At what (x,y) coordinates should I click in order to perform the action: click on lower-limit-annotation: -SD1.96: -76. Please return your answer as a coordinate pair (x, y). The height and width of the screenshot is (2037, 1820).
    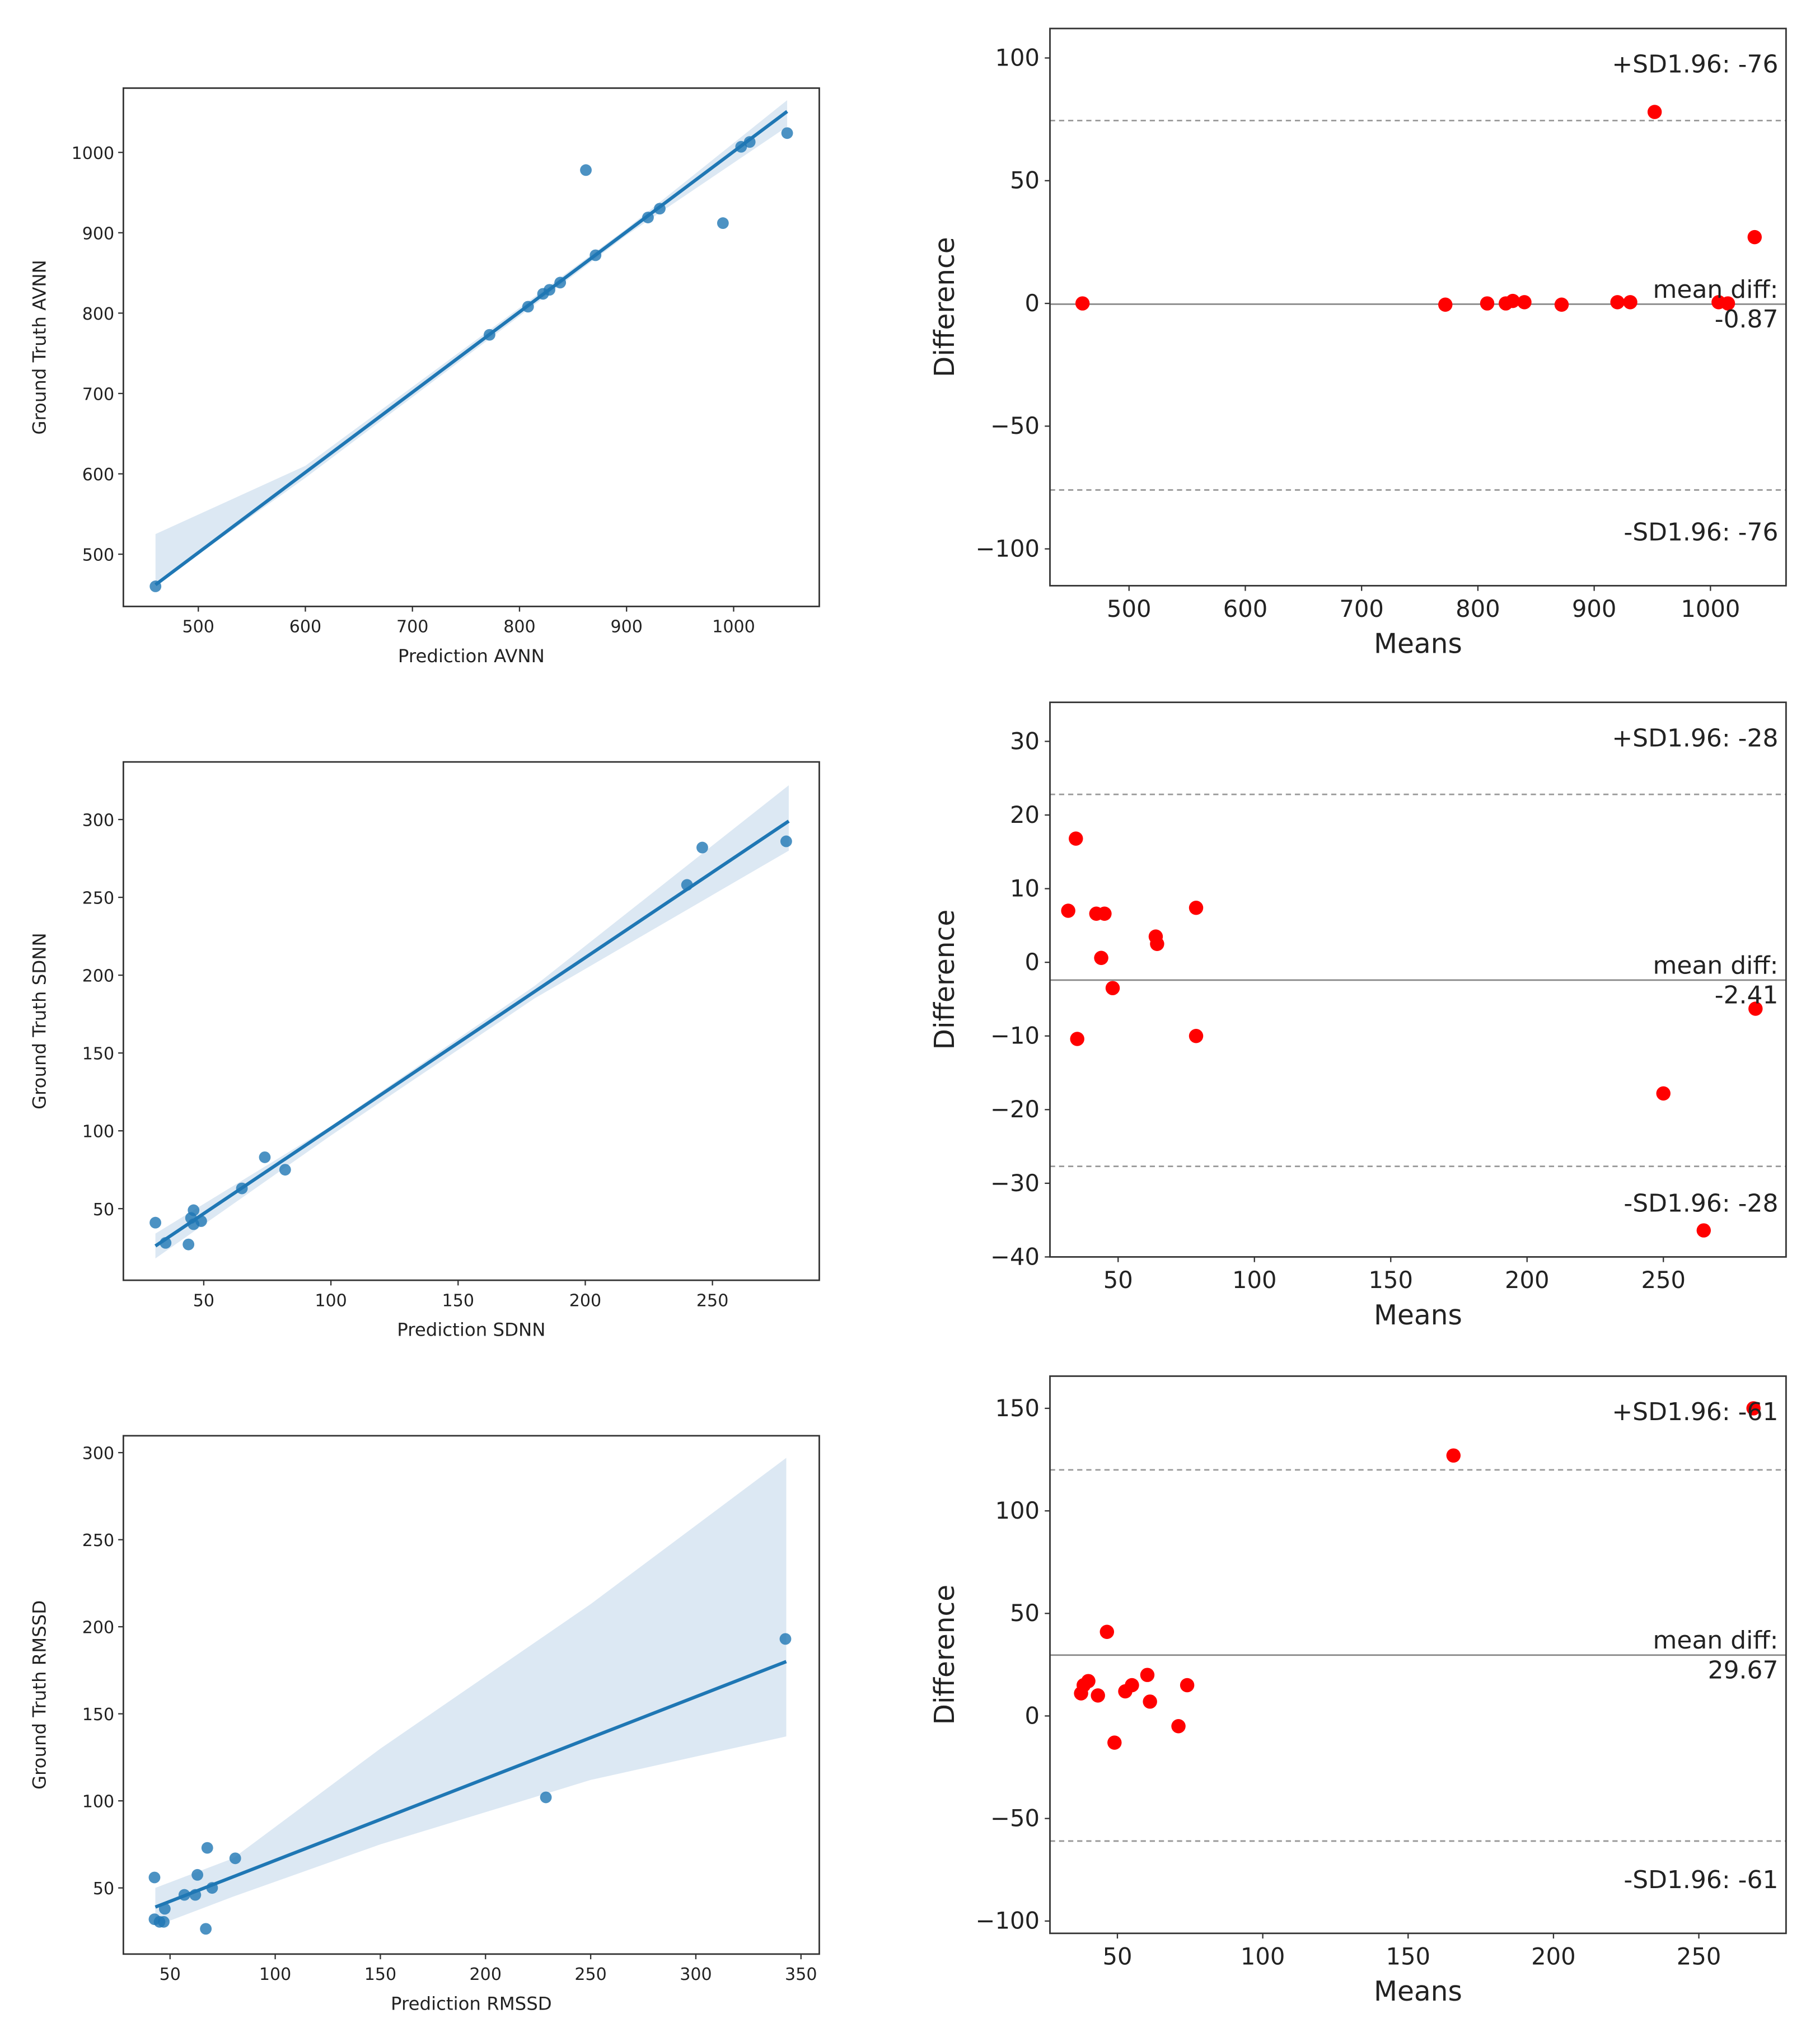
    Looking at the image, I should click on (1701, 532).